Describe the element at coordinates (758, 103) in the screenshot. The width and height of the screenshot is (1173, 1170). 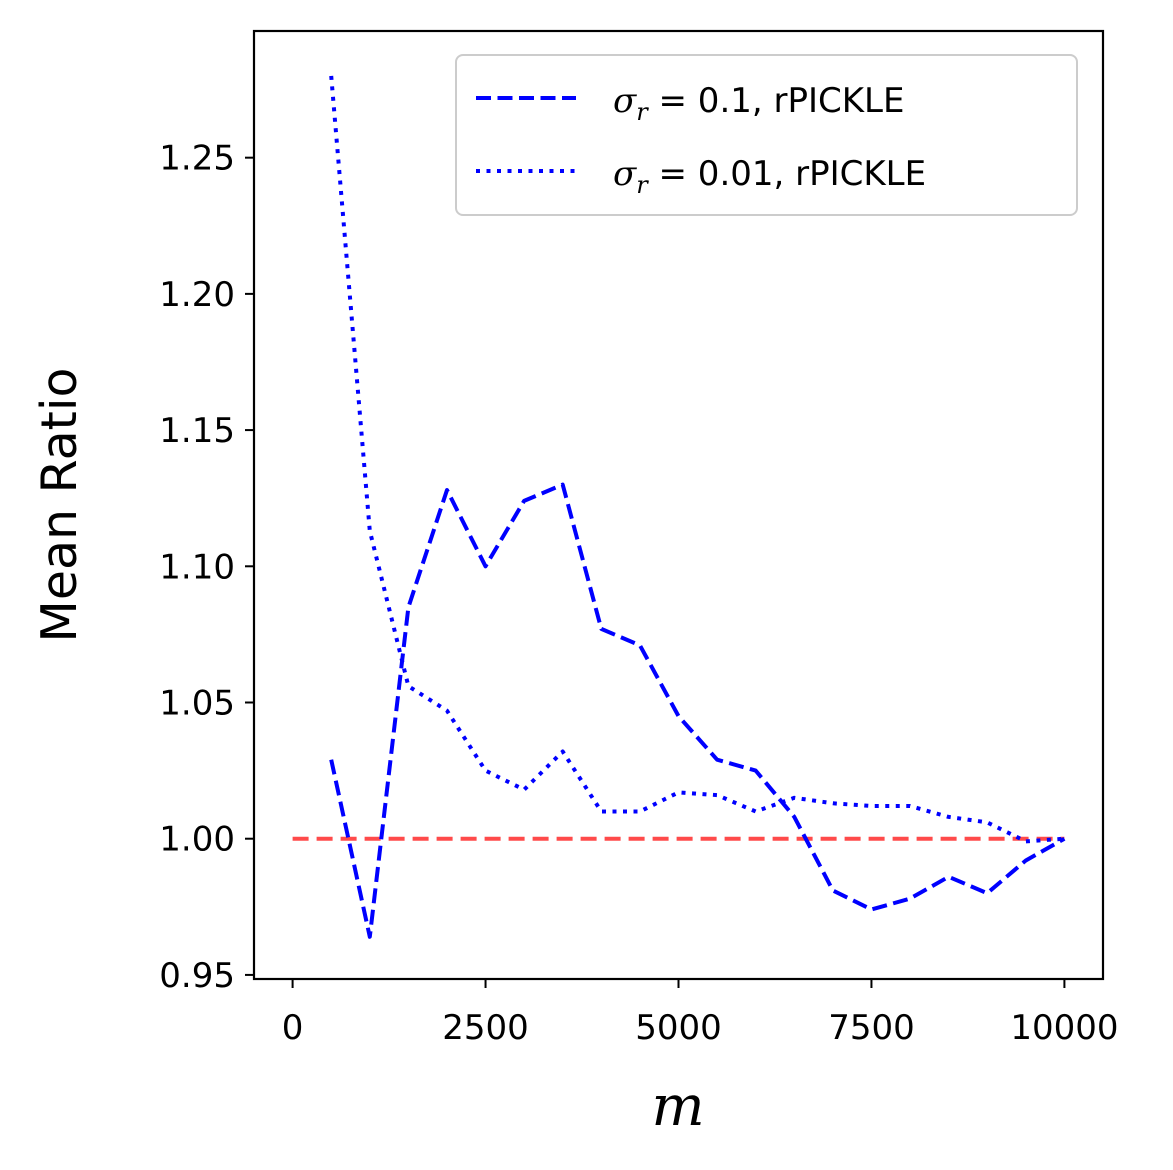
I see `legend-label-sigma-0.1: σr = 0.1, rPICKLE` at that location.